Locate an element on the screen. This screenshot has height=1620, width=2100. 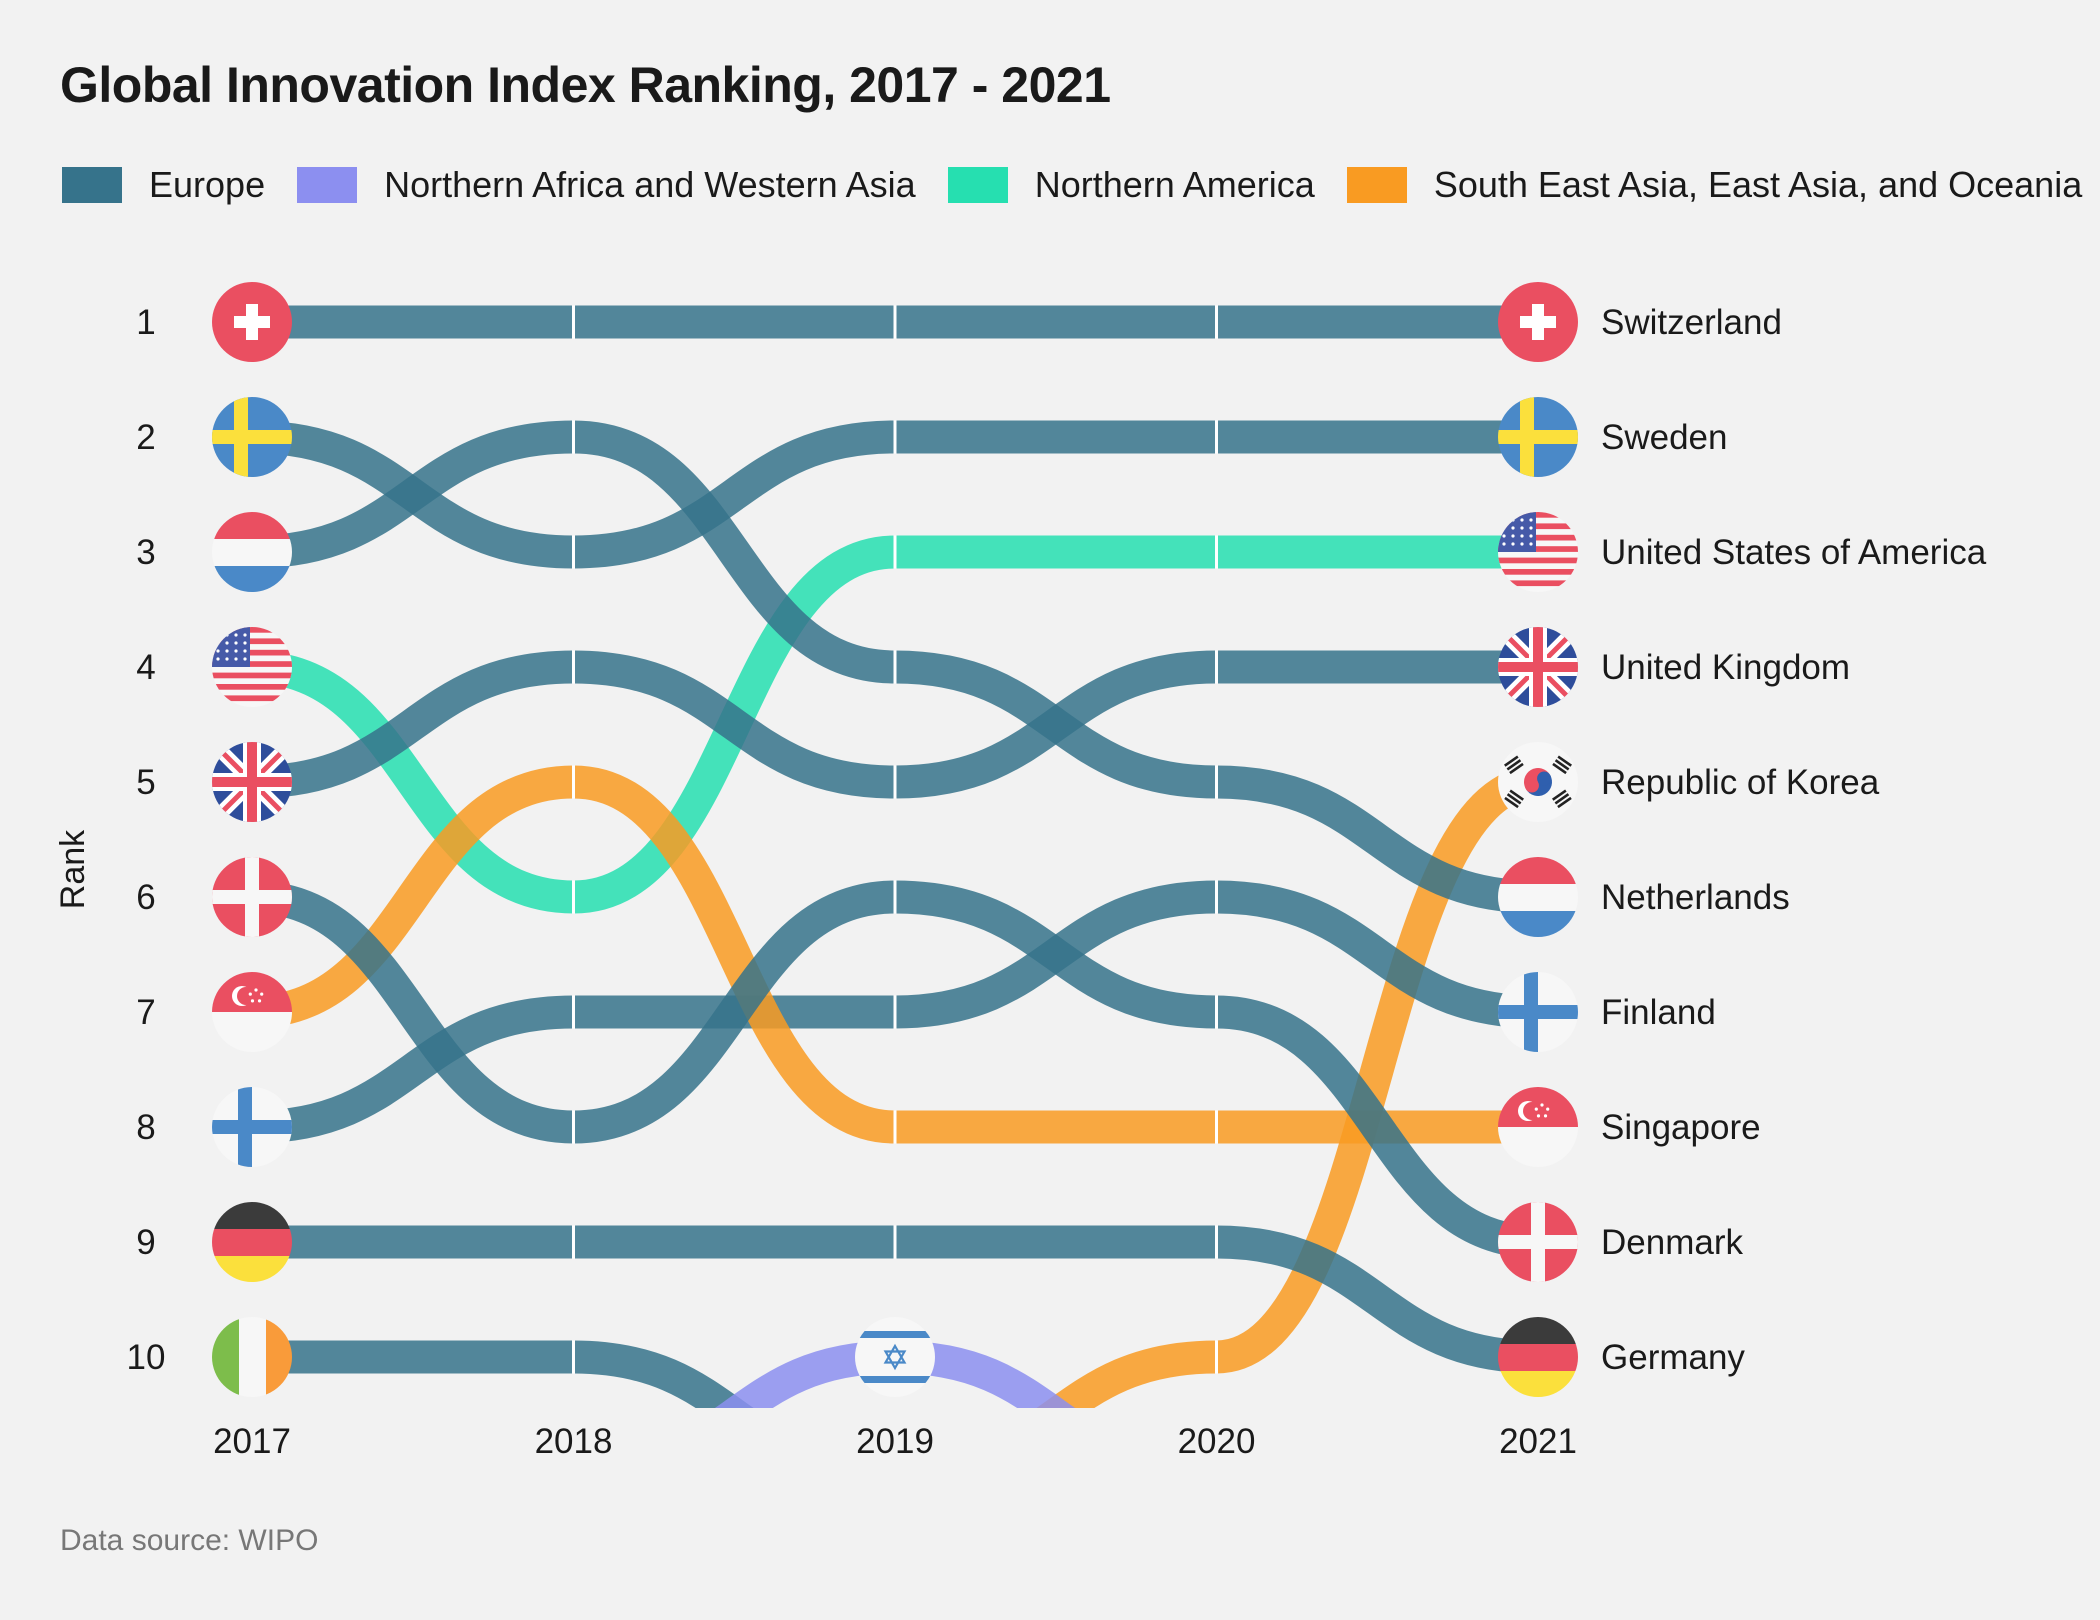
country-label-united-kingdom: United Kingdom is located at coordinates (1725, 667).